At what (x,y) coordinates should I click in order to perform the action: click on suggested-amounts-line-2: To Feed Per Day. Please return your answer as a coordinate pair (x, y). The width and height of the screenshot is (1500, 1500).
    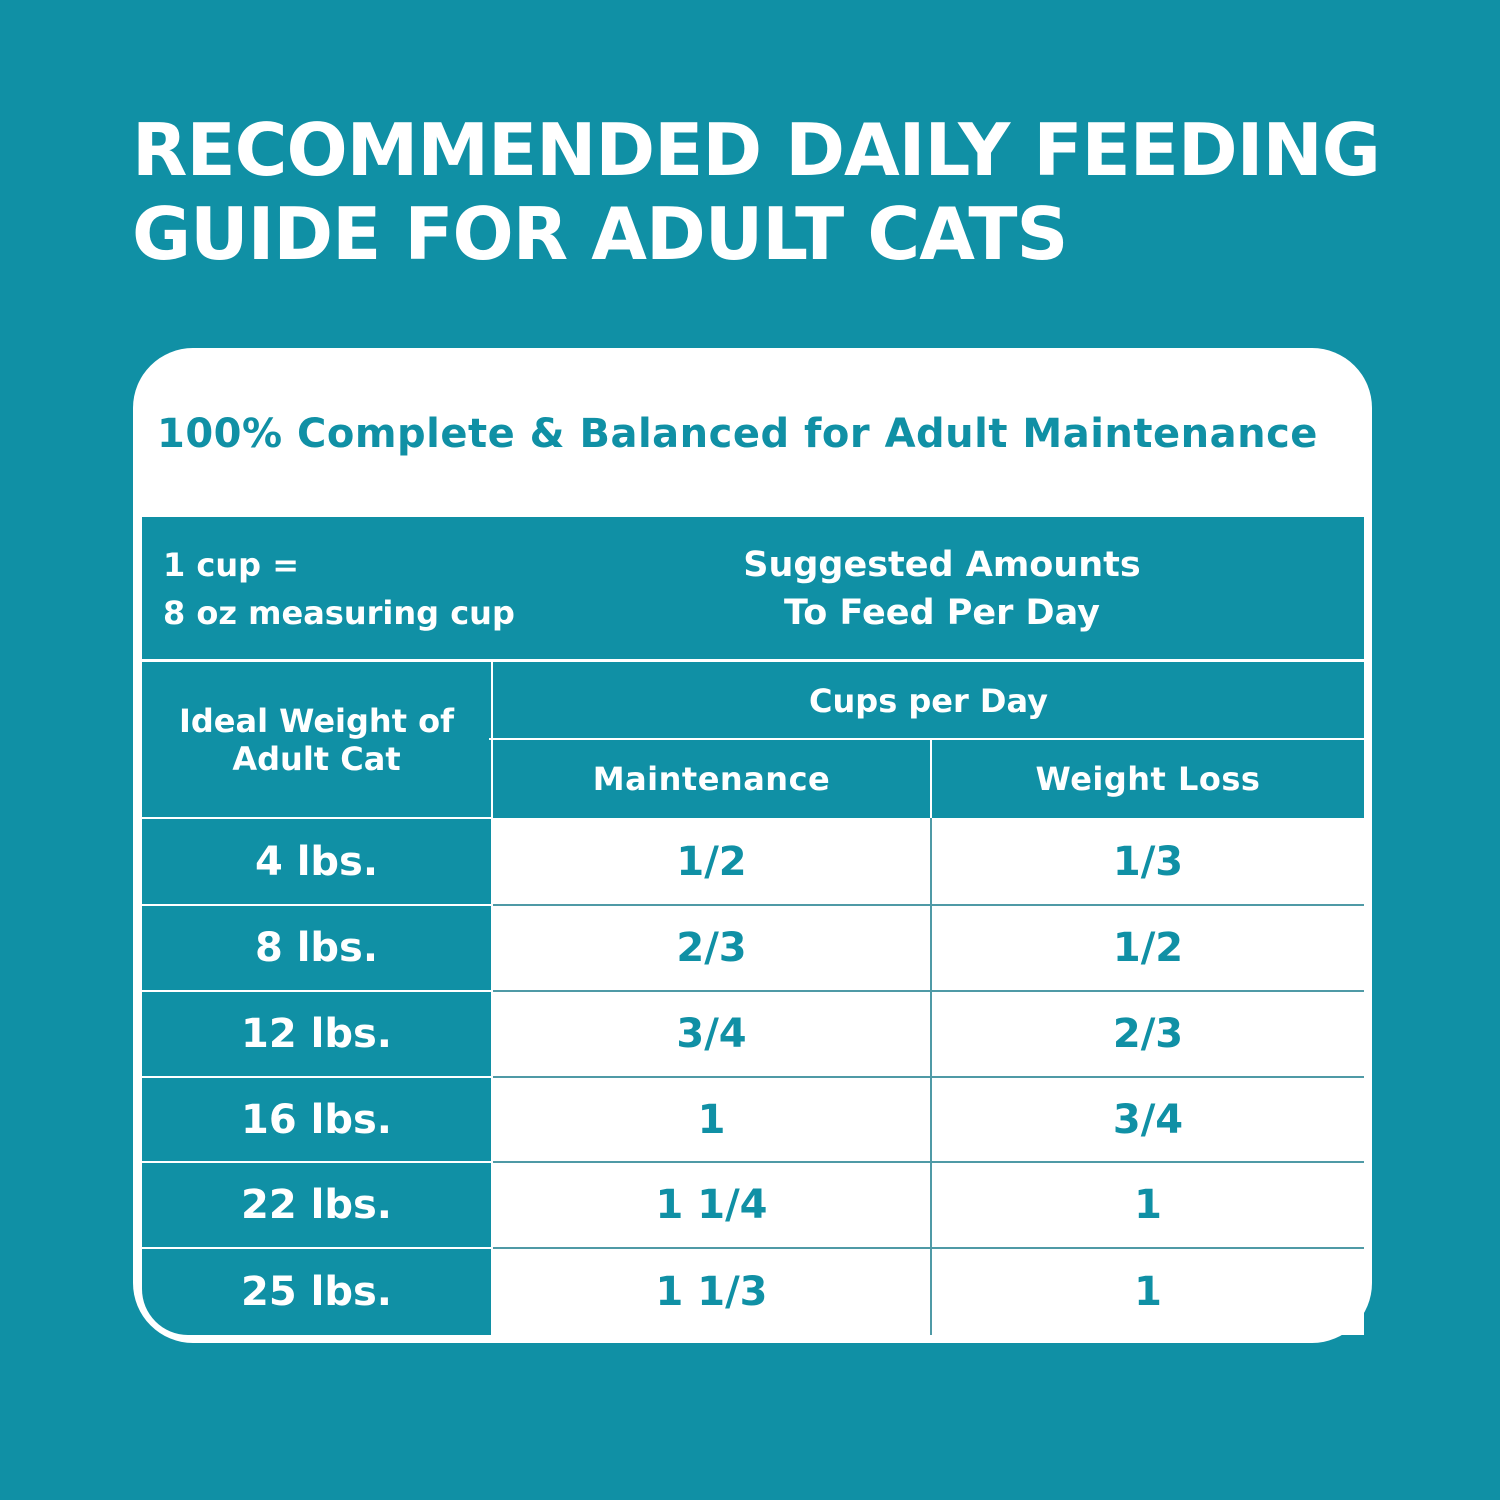
    Looking at the image, I should click on (942, 613).